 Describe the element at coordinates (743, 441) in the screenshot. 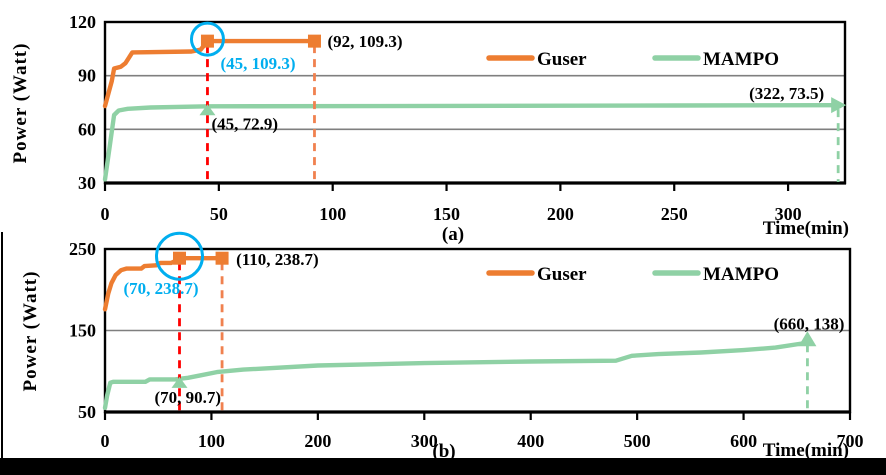

I see `x-tick-label: 600` at that location.